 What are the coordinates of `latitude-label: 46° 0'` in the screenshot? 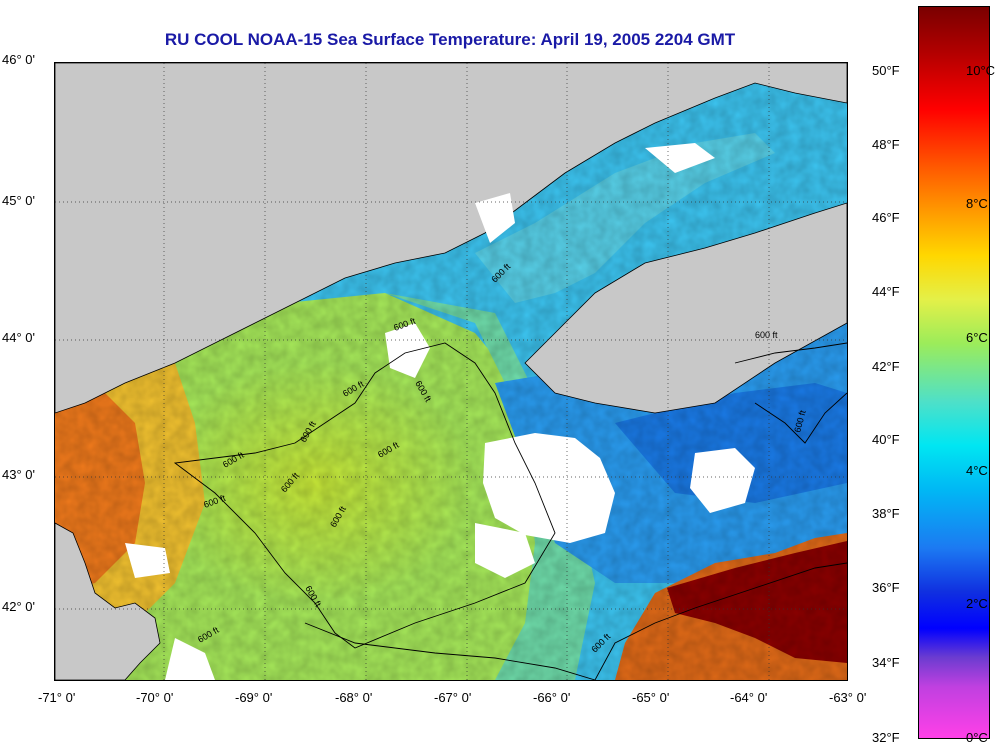 It's located at (18, 59).